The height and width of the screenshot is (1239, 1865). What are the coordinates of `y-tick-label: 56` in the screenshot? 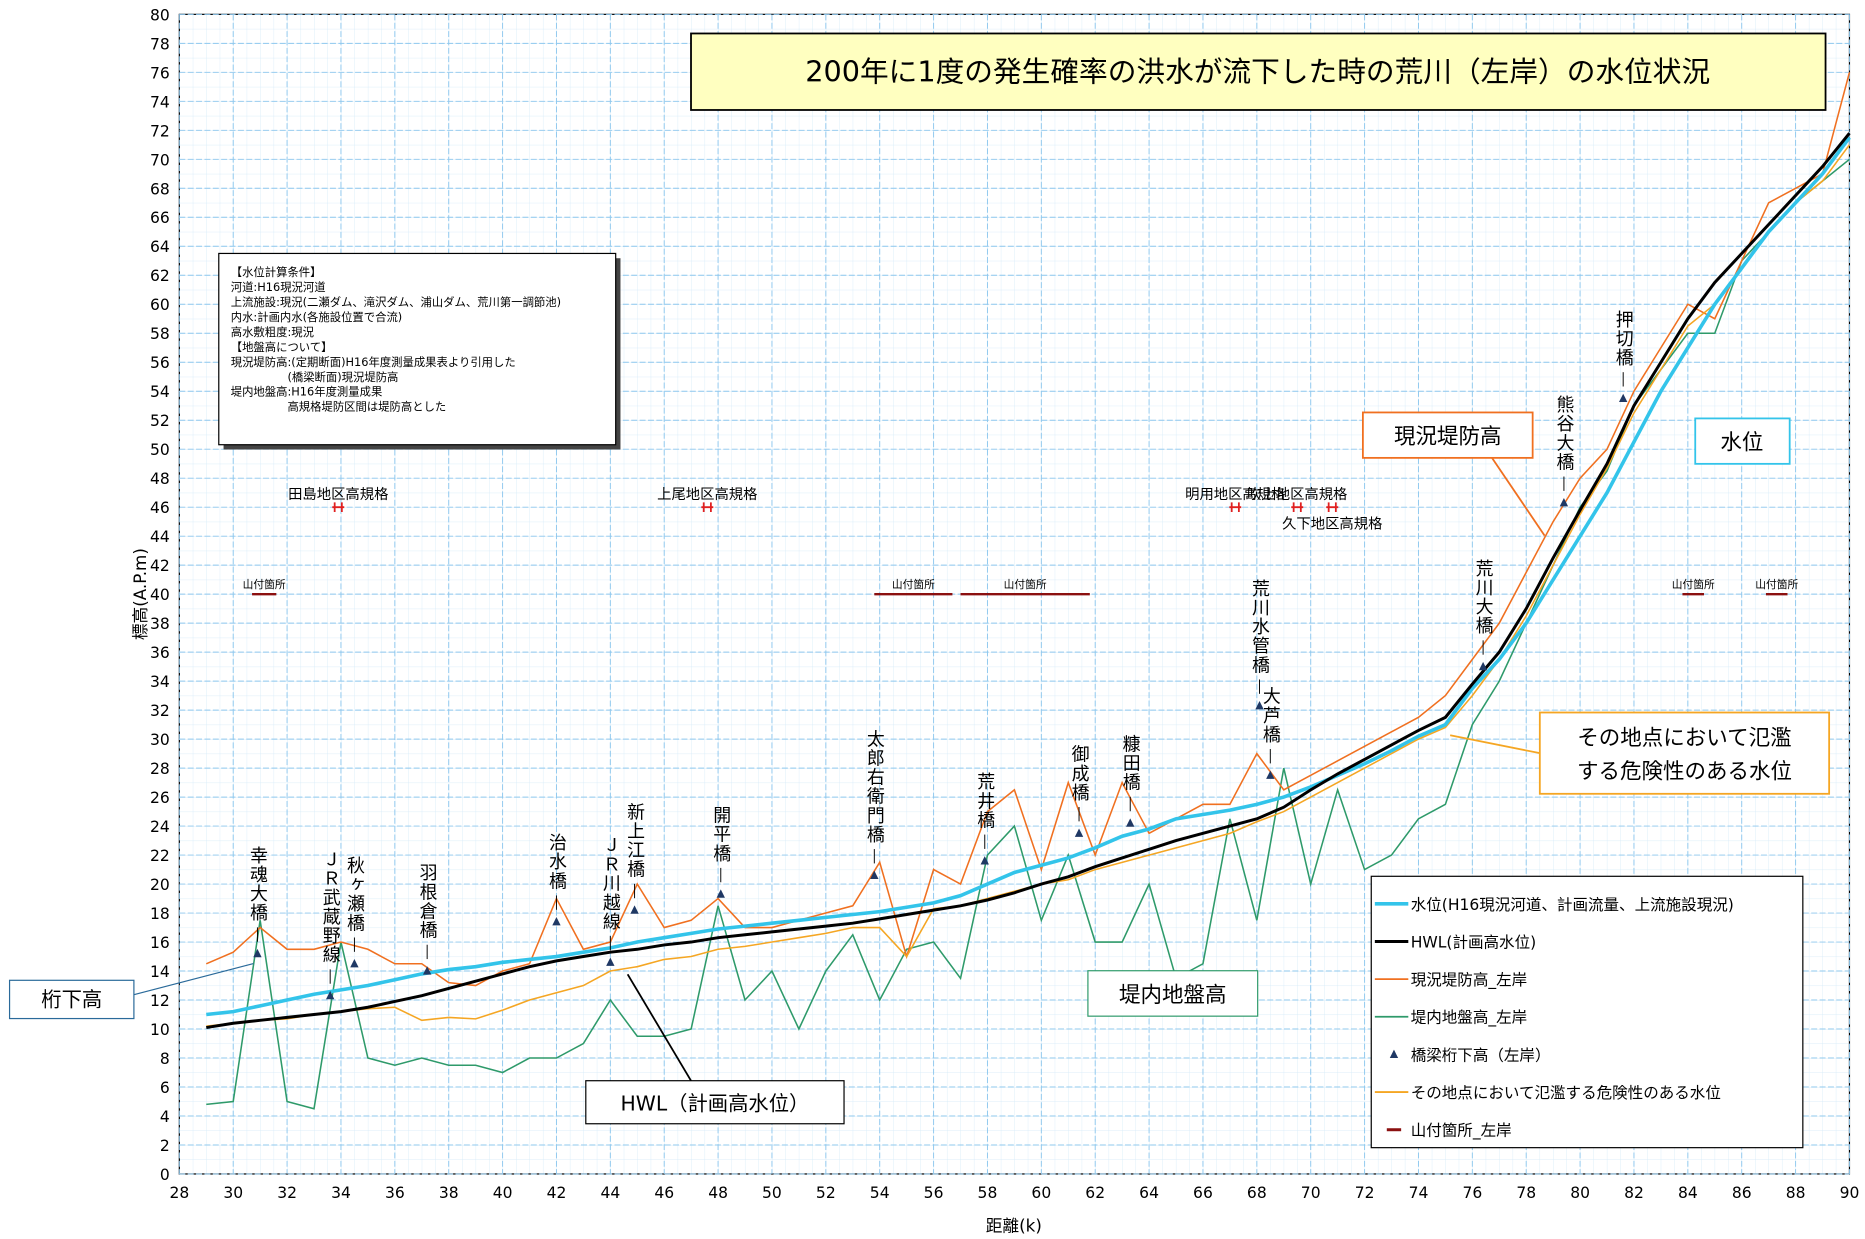 It's located at (160, 363).